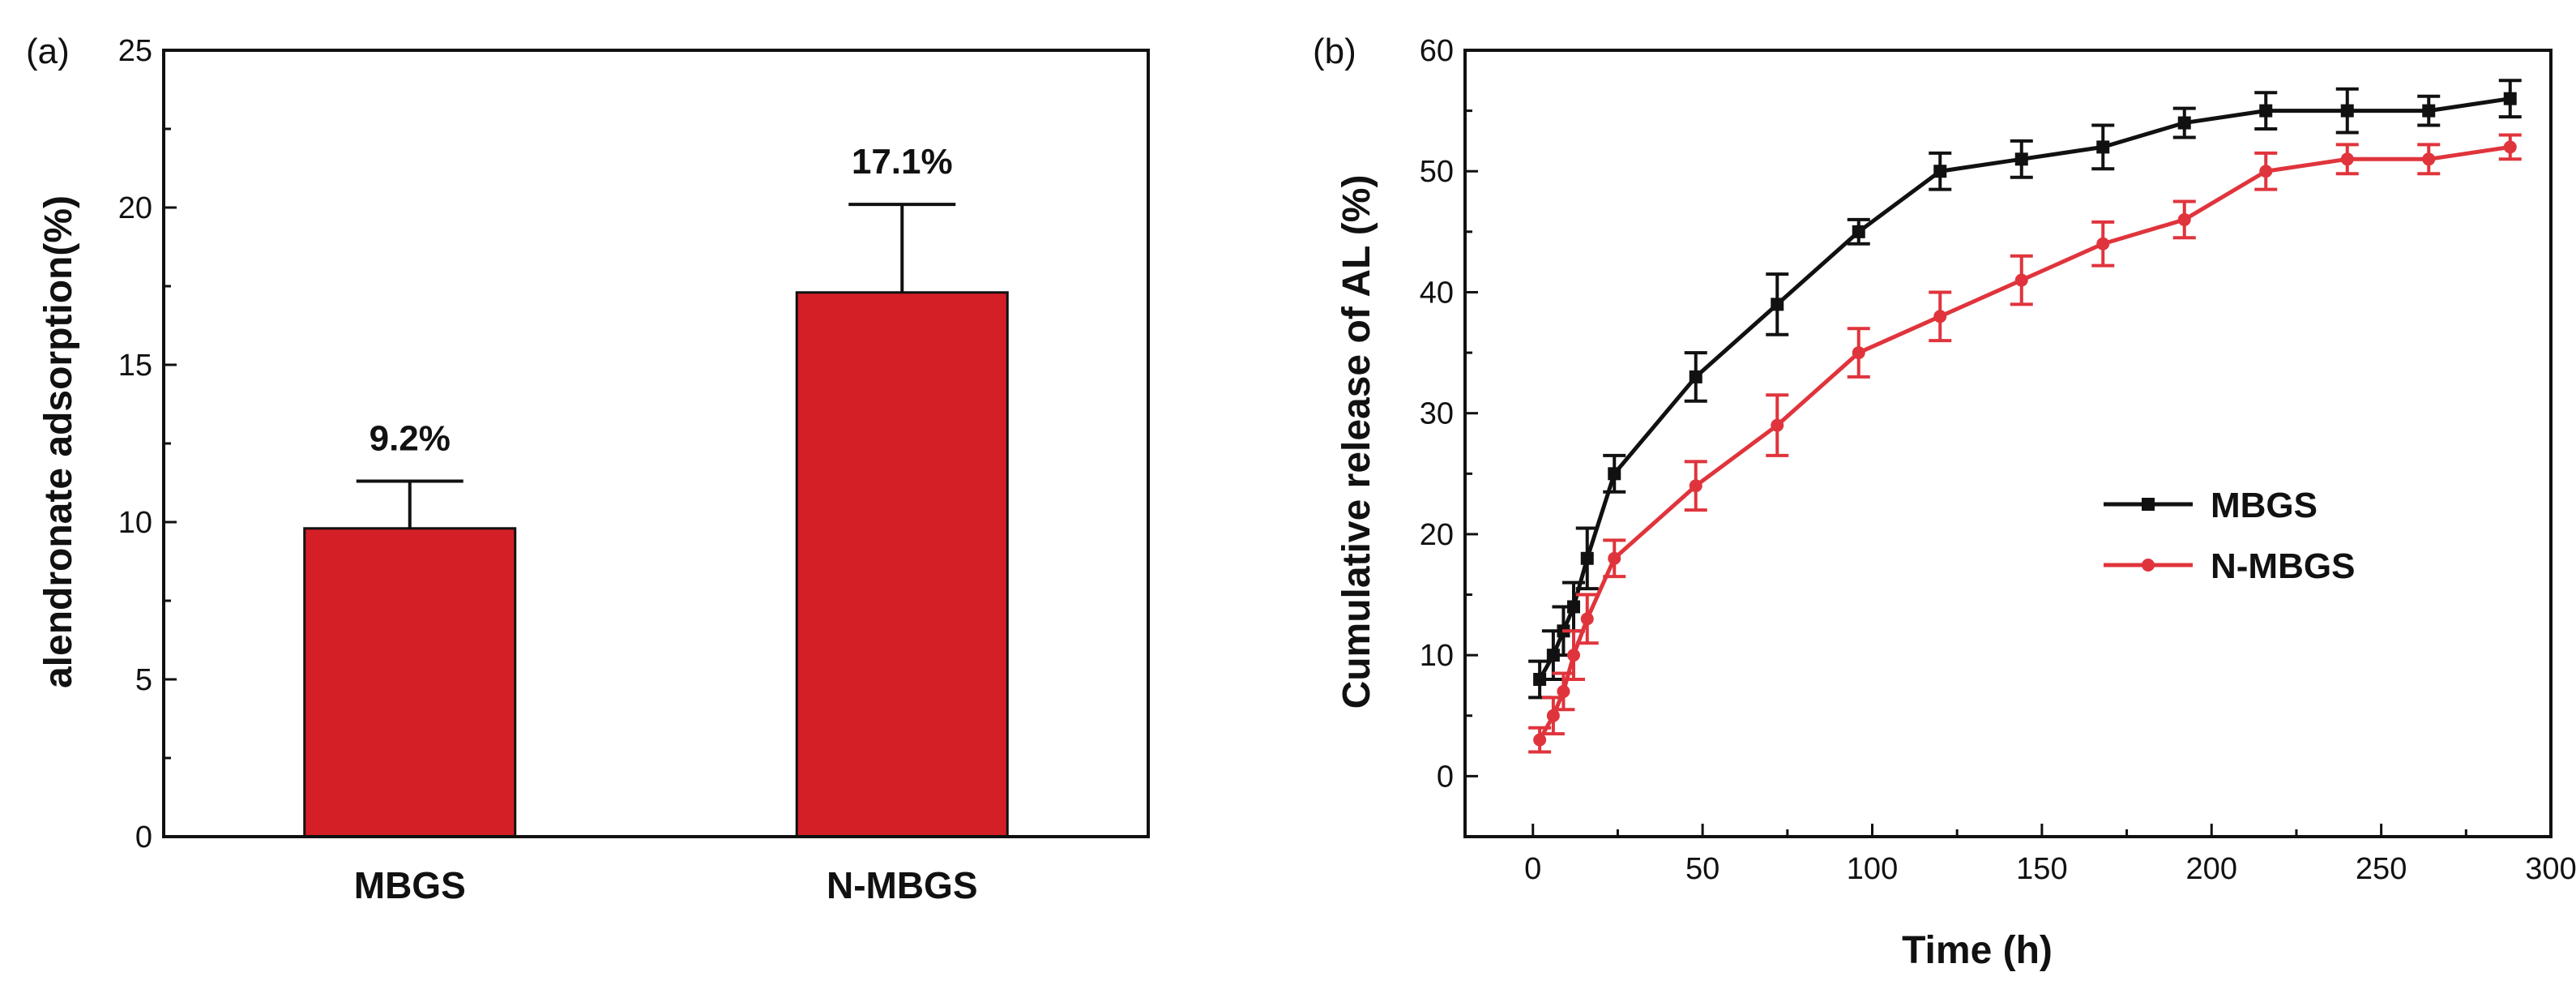 This screenshot has width=2576, height=985. What do you see at coordinates (902, 162) in the screenshot?
I see `bar-value-label: 17.1%` at bounding box center [902, 162].